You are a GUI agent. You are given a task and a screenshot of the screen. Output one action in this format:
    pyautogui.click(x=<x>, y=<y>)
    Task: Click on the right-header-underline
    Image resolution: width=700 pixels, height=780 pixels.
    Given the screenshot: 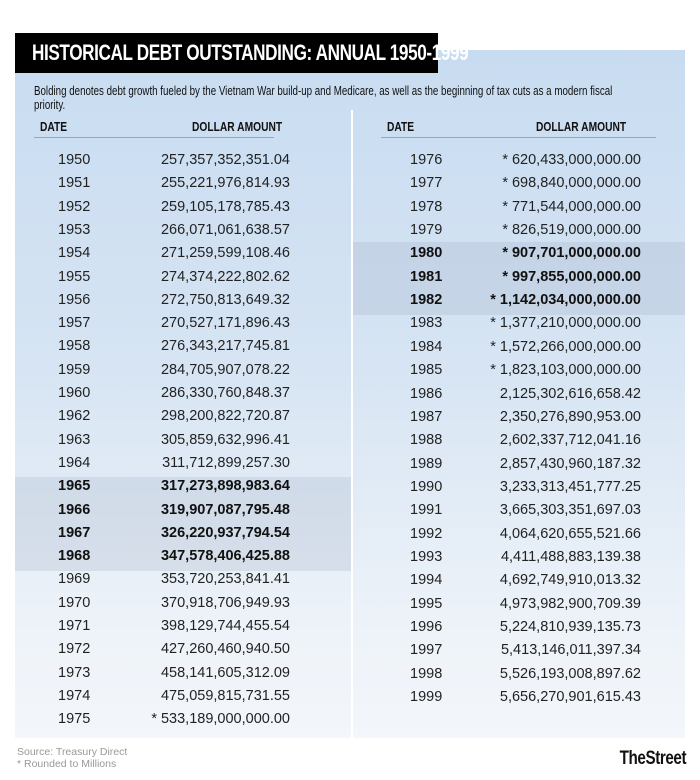 What is the action you would take?
    pyautogui.click(x=518, y=137)
    